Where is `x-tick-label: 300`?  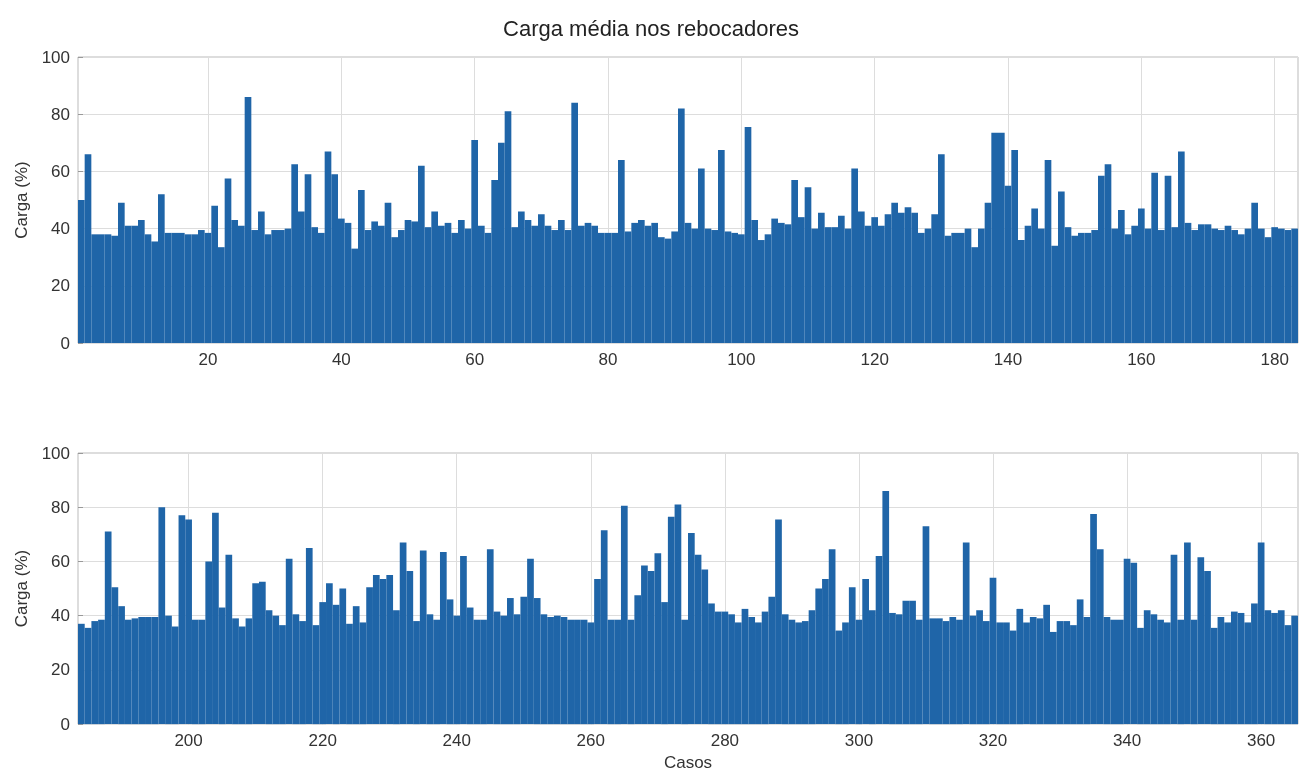 x-tick-label: 300 is located at coordinates (859, 741).